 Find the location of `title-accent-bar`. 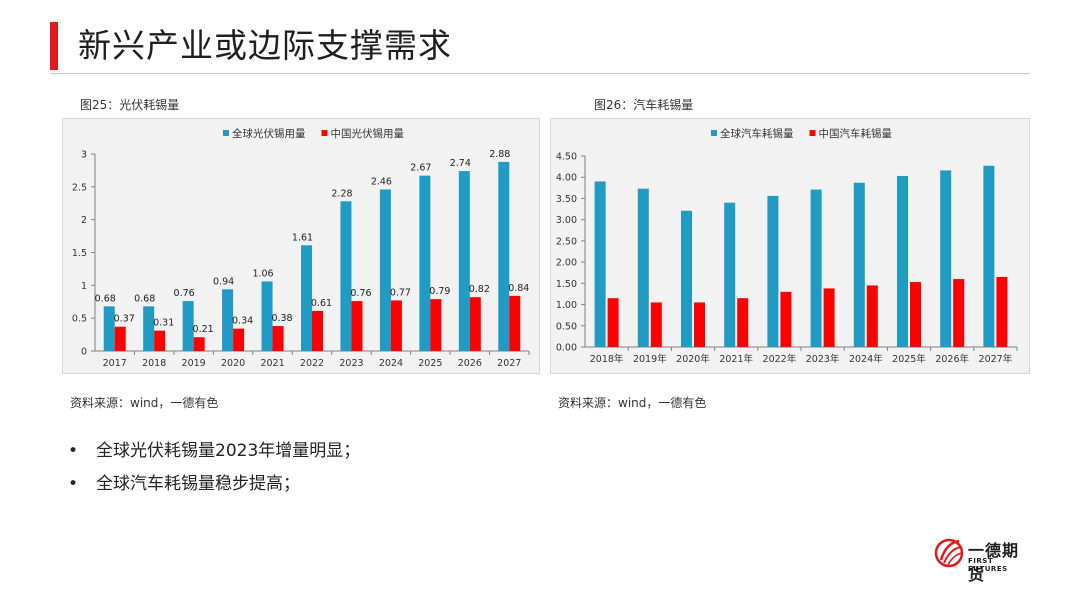

title-accent-bar is located at coordinates (54, 46).